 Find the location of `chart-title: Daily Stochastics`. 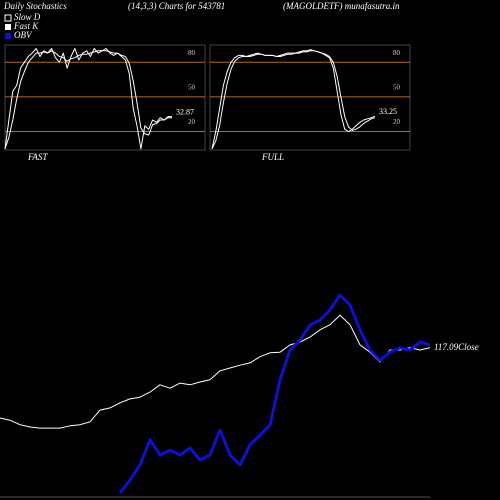

chart-title: Daily Stochastics is located at coordinates (35, 6).